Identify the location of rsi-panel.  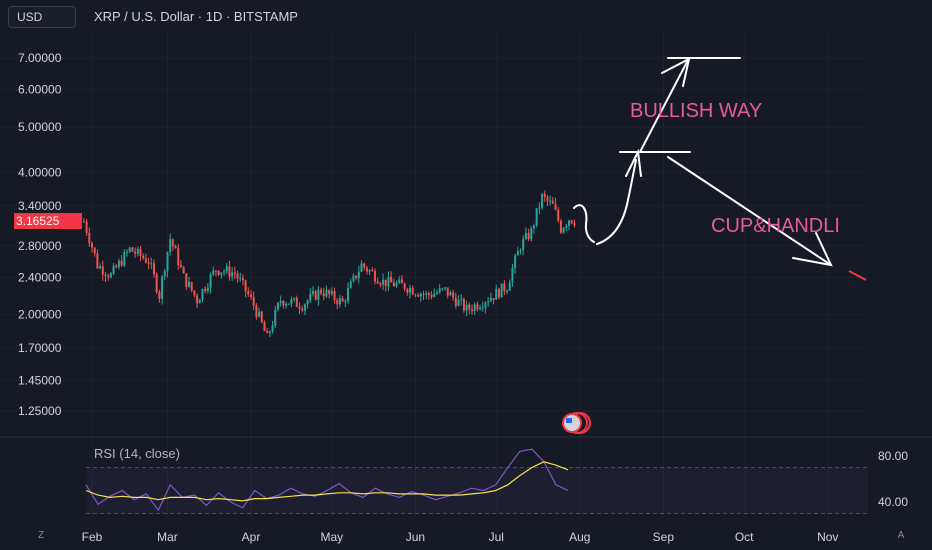
(477, 490).